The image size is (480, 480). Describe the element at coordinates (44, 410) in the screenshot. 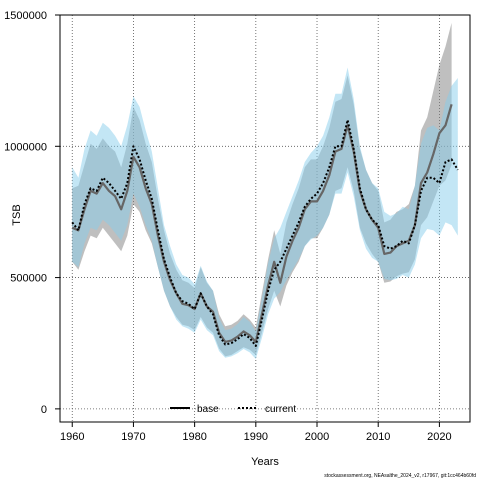

I see `y-tick-label: 0` at that location.